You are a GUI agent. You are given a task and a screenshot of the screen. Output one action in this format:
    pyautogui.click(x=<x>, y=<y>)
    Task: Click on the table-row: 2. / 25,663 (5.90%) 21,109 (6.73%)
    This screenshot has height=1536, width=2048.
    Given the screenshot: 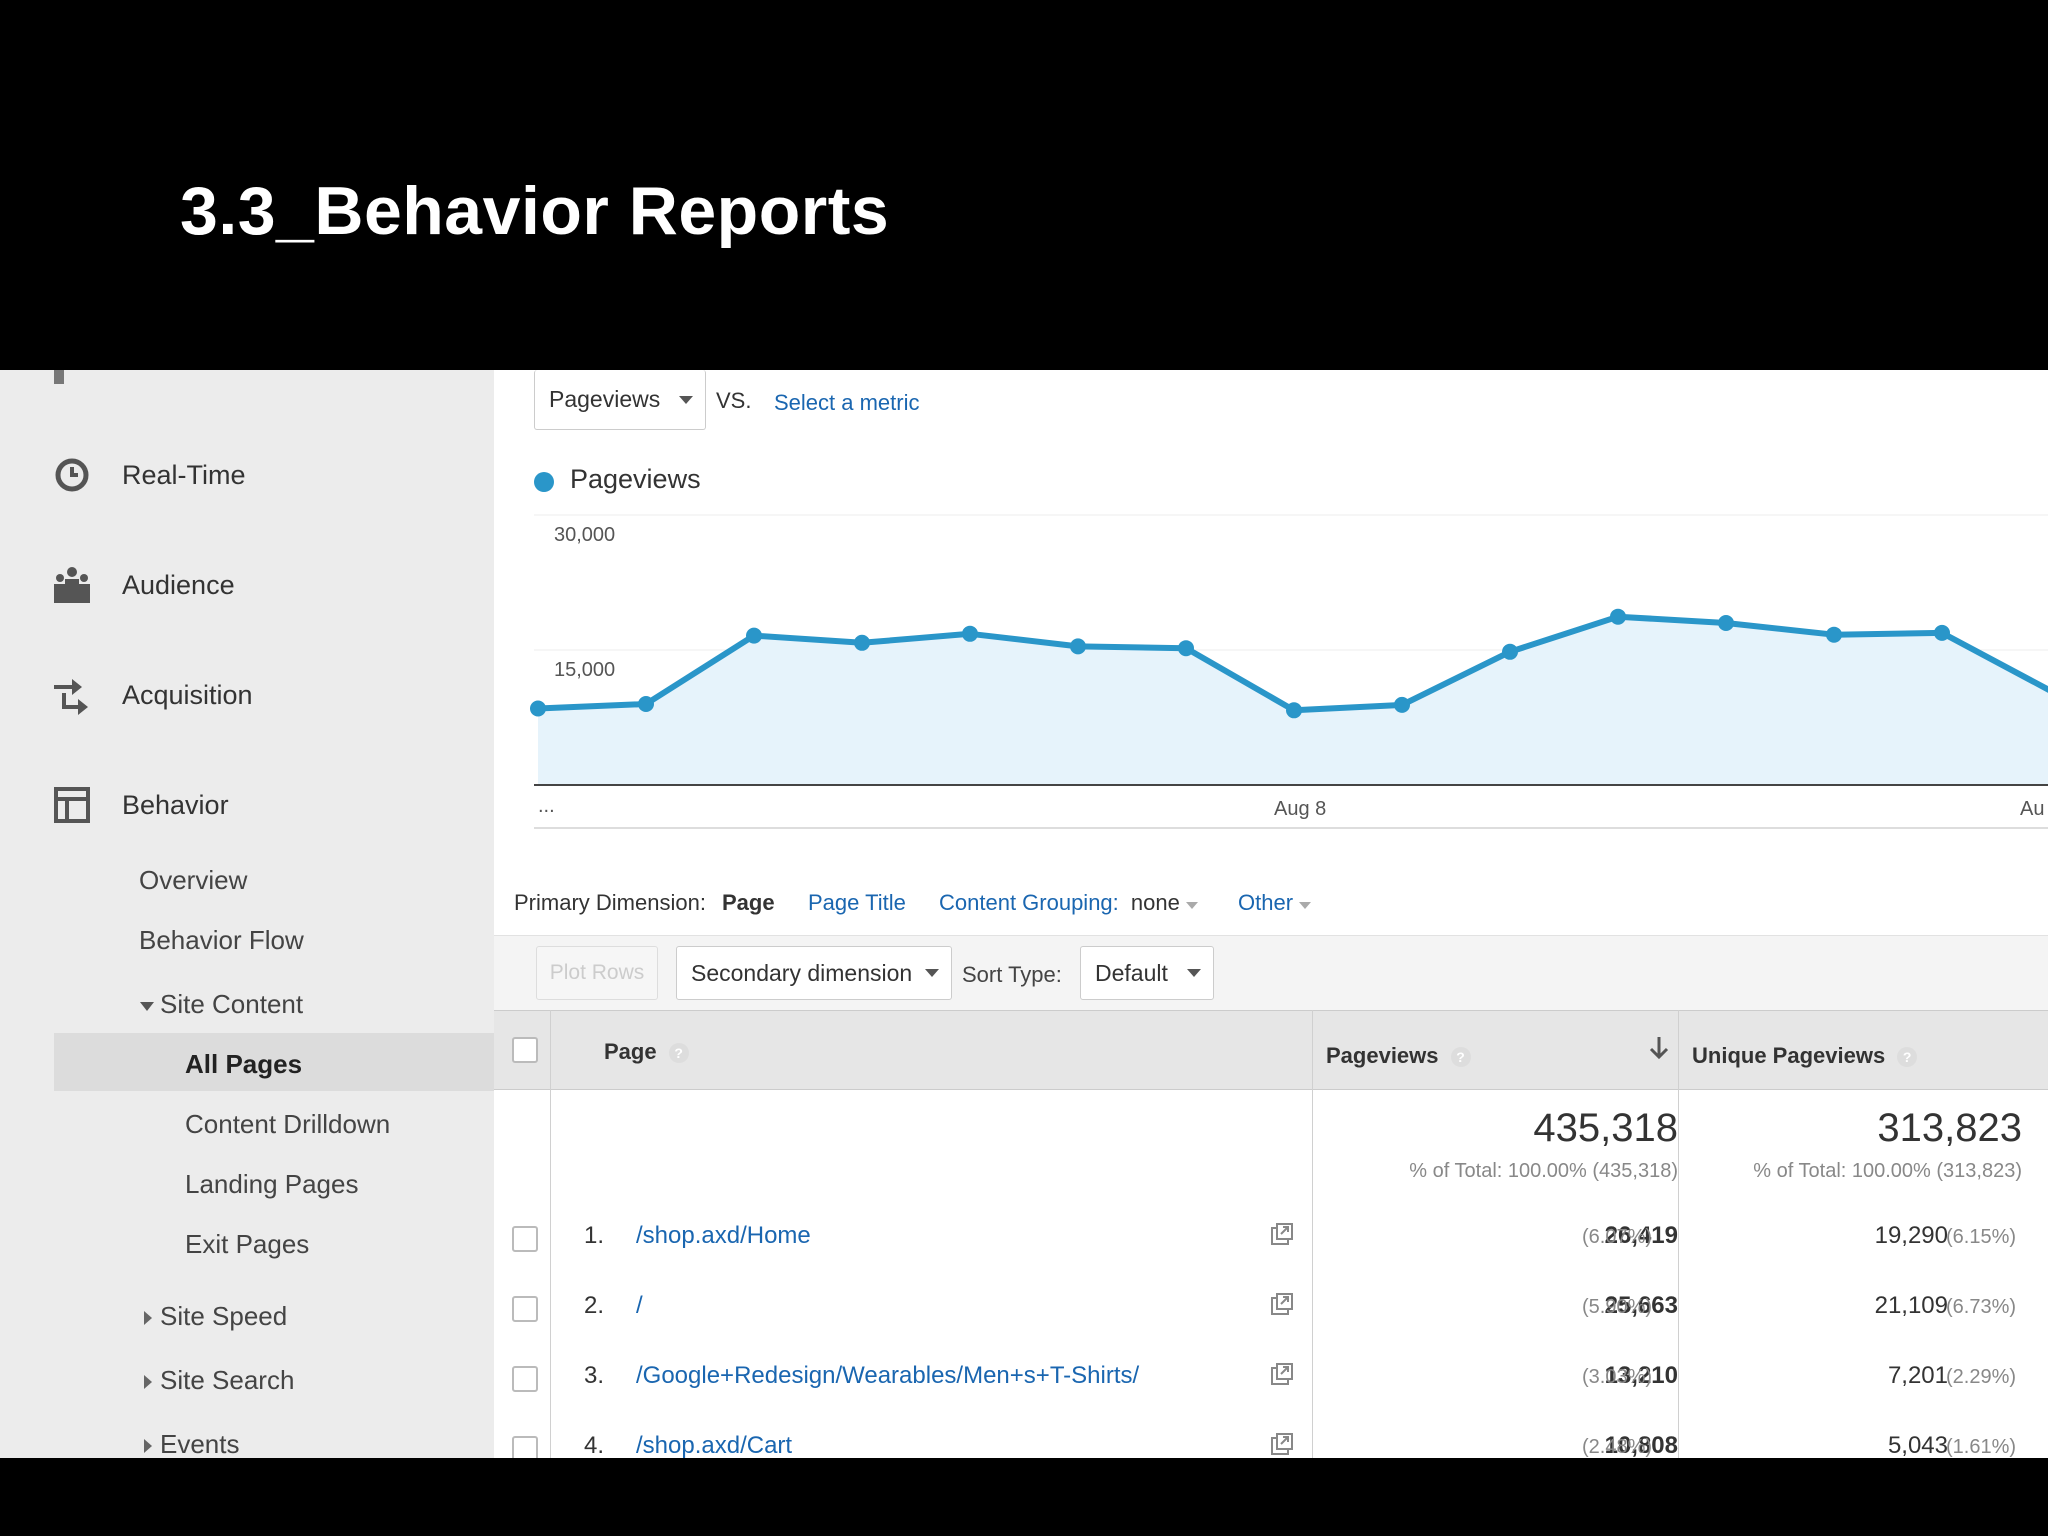 What is the action you would take?
    pyautogui.click(x=1271, y=1307)
    